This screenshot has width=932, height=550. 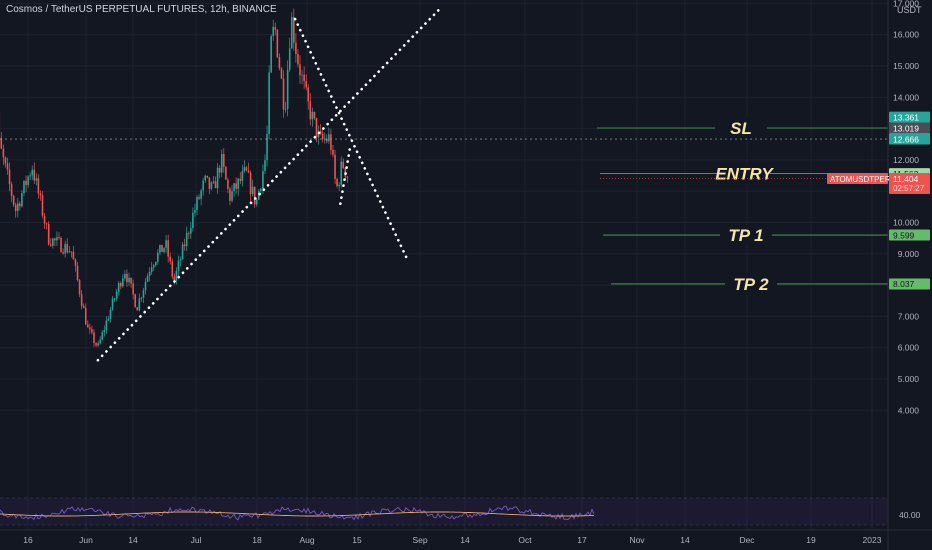 I want to click on y-tick-label: 16.000, so click(x=906, y=35).